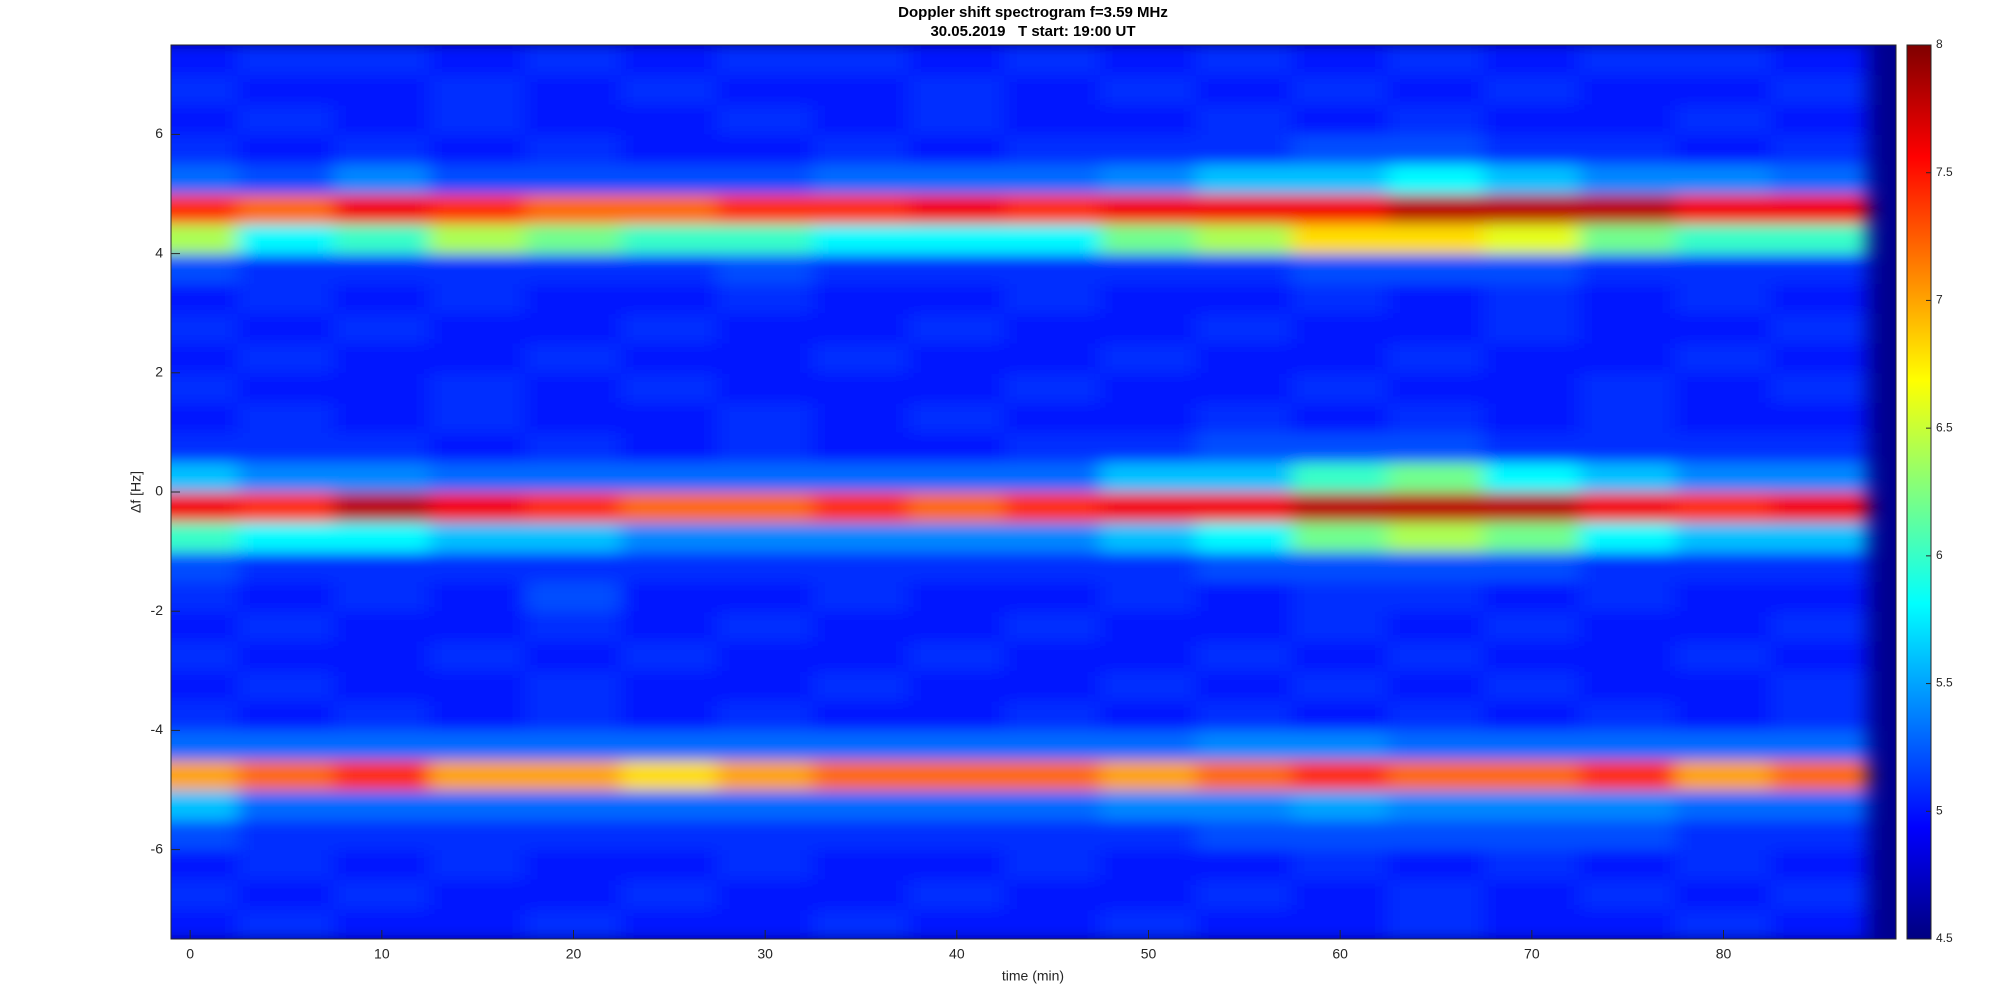 This screenshot has width=2000, height=1003. Describe the element at coordinates (159, 491) in the screenshot. I see `y-tick-label: 0` at that location.